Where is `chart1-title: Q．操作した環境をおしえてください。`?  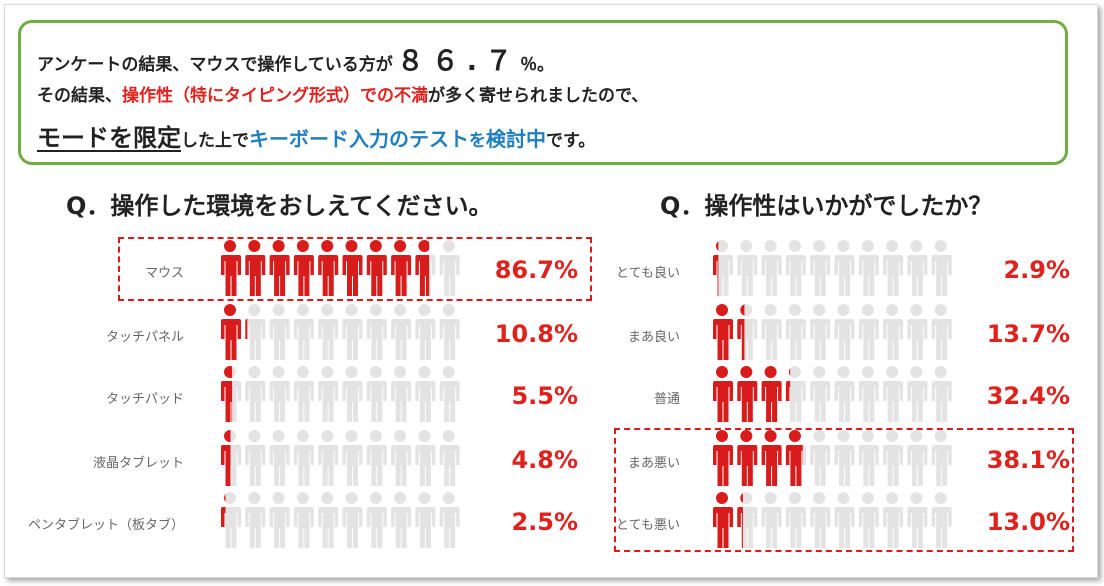 chart1-title: Q．操作した環境をおしえてください。 is located at coordinates (279, 206).